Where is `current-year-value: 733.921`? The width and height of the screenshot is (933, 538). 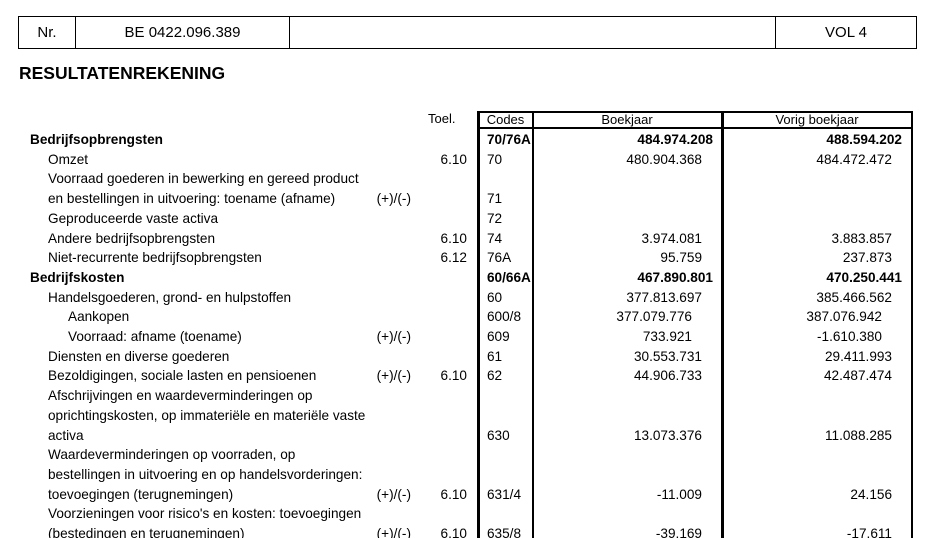 current-year-value: 733.921 is located at coordinates (667, 337).